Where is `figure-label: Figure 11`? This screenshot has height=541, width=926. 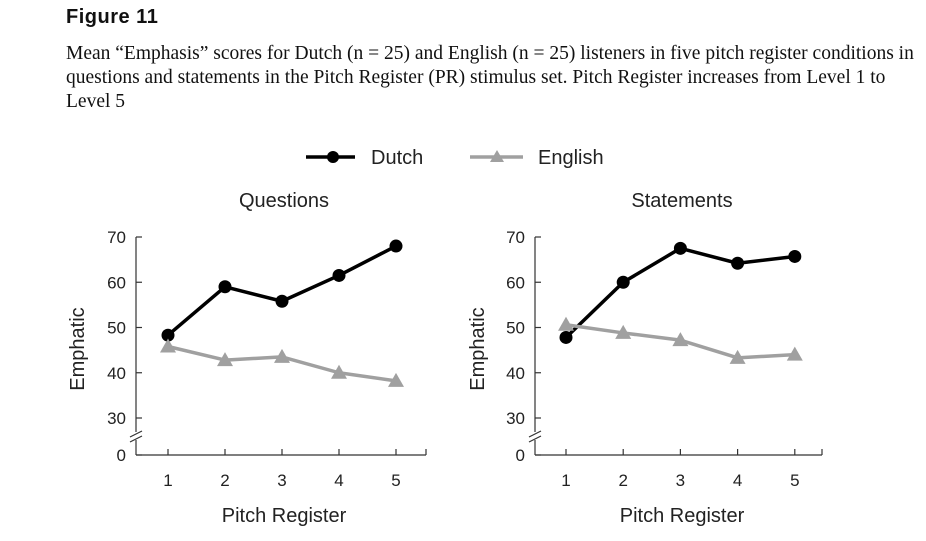
figure-label: Figure 11 is located at coordinates (112, 17).